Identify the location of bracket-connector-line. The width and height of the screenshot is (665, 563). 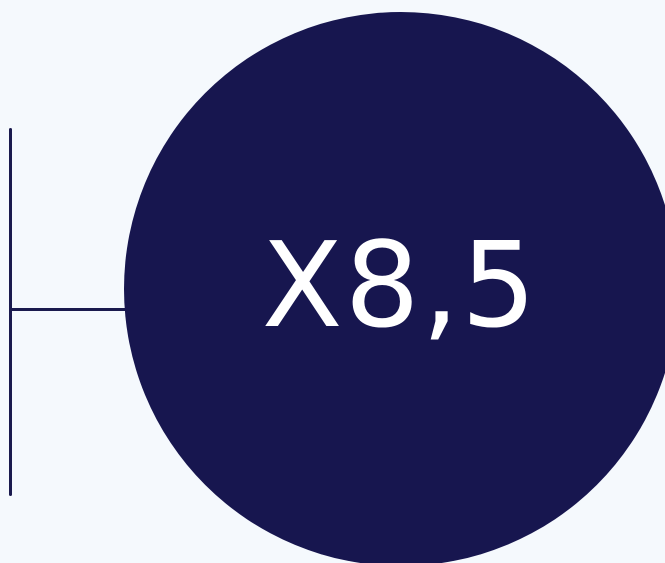
(74, 309).